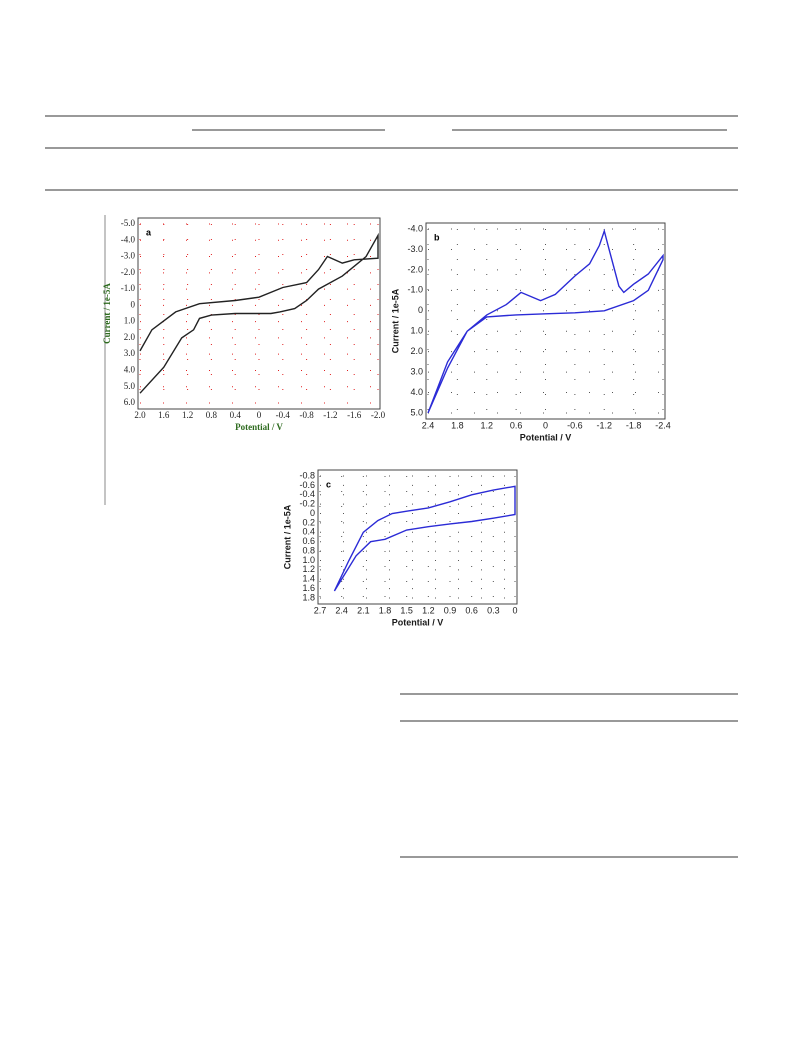 Image resolution: width=793 pixels, height=1057 pixels. Describe the element at coordinates (164, 415) in the screenshot. I see `x-tick-label: 1.6` at that location.